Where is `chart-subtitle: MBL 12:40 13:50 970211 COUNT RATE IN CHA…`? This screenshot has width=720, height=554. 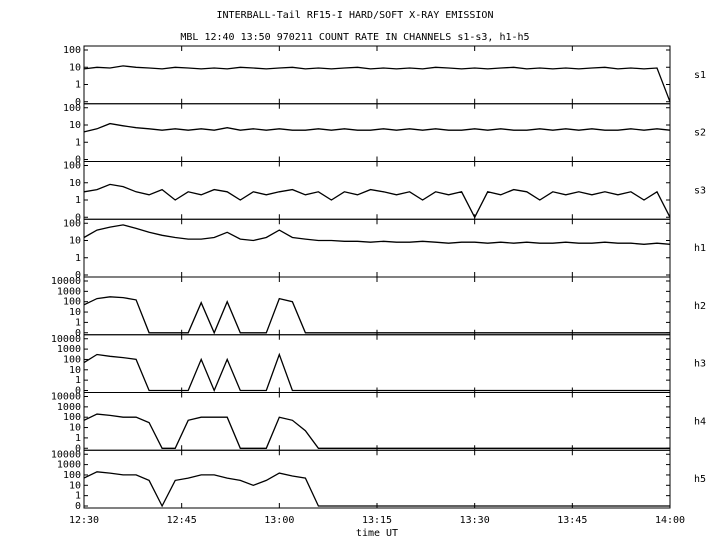
chart-subtitle: MBL 12:40 13:50 970211 COUNT RATE IN CHA… is located at coordinates (354, 37).